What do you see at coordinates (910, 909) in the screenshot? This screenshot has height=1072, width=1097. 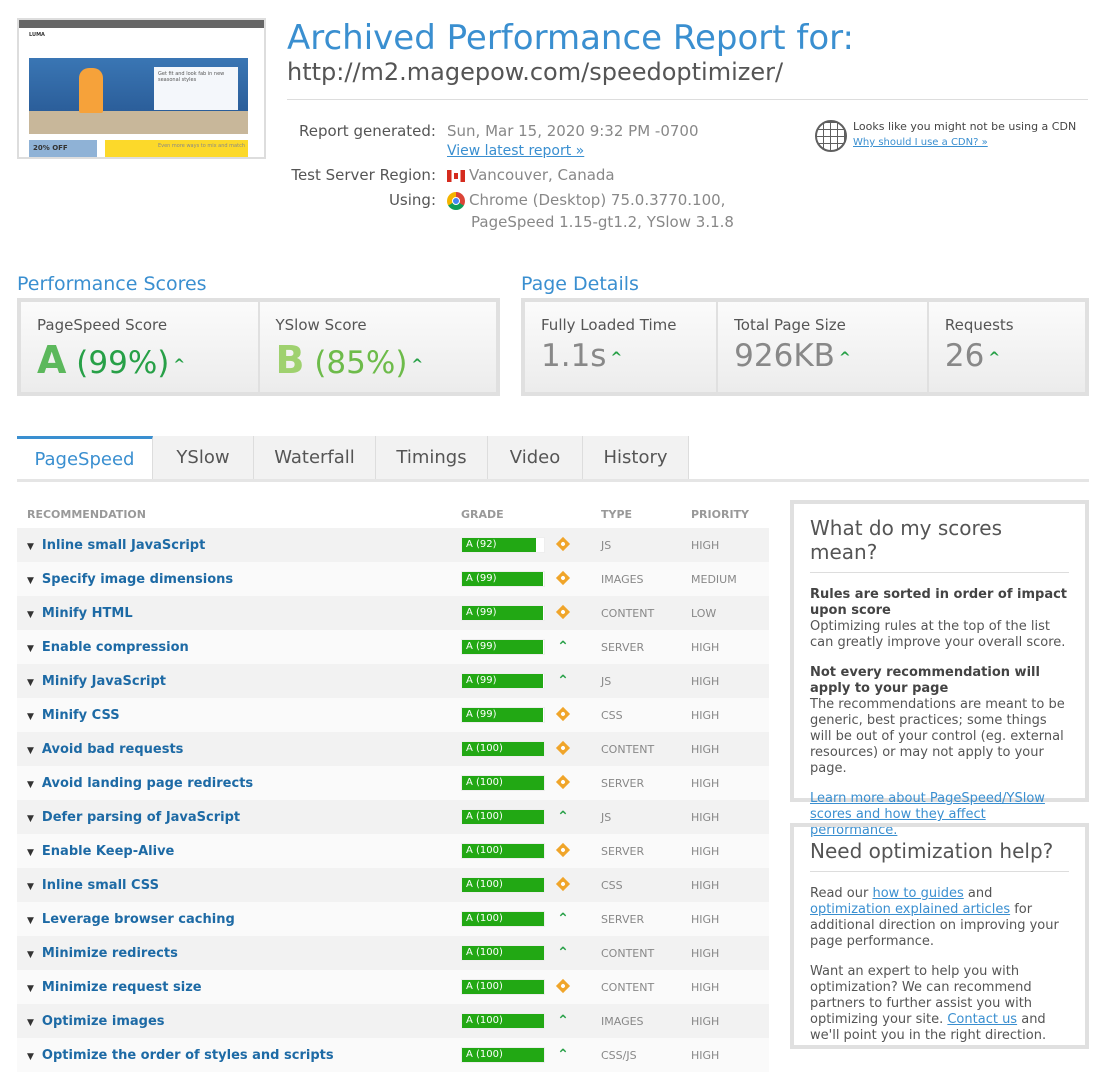 I see `optimization-articles-link: optimization explained articles` at bounding box center [910, 909].